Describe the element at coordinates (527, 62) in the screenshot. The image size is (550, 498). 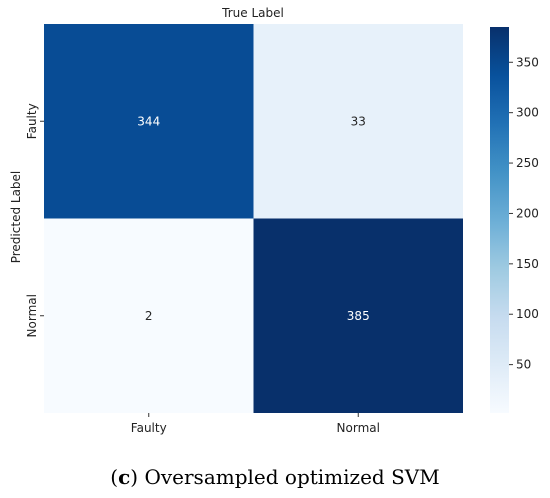
I see `colorbar-tick-label: 350` at that location.